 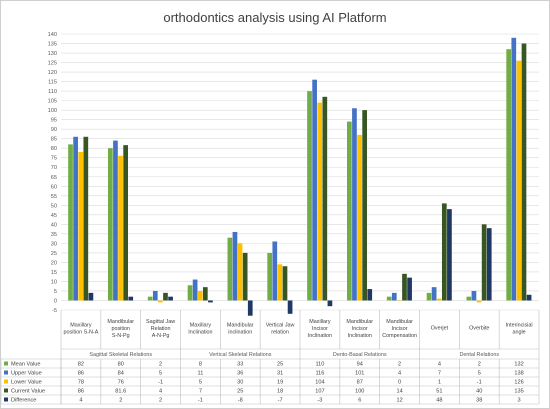 I want to click on category-label: Mandibular Incisor Compensation, so click(x=399, y=329).